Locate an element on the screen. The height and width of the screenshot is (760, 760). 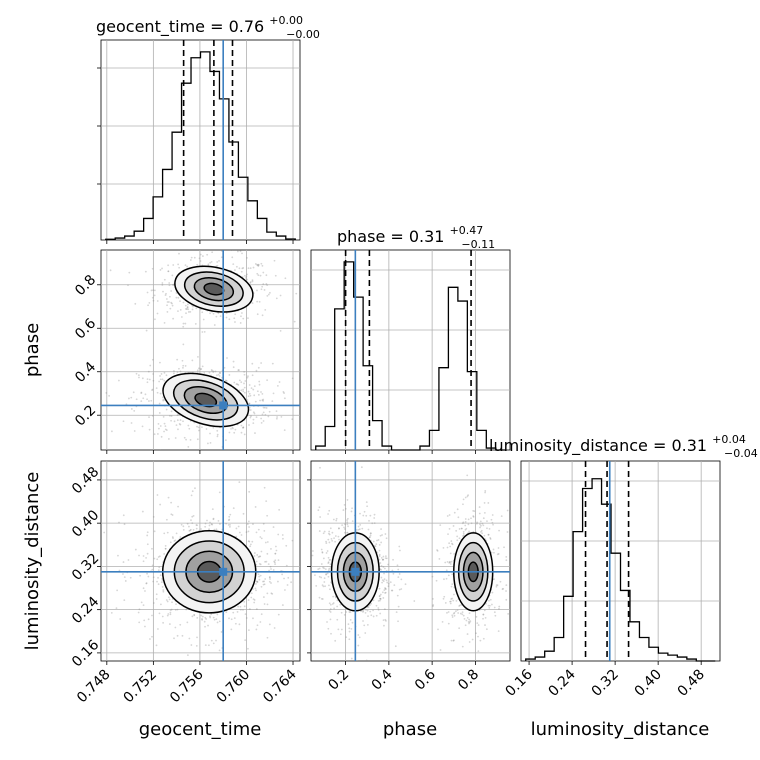
xtick-label-geocent-time: 0.752 is located at coordinates (141, 687).